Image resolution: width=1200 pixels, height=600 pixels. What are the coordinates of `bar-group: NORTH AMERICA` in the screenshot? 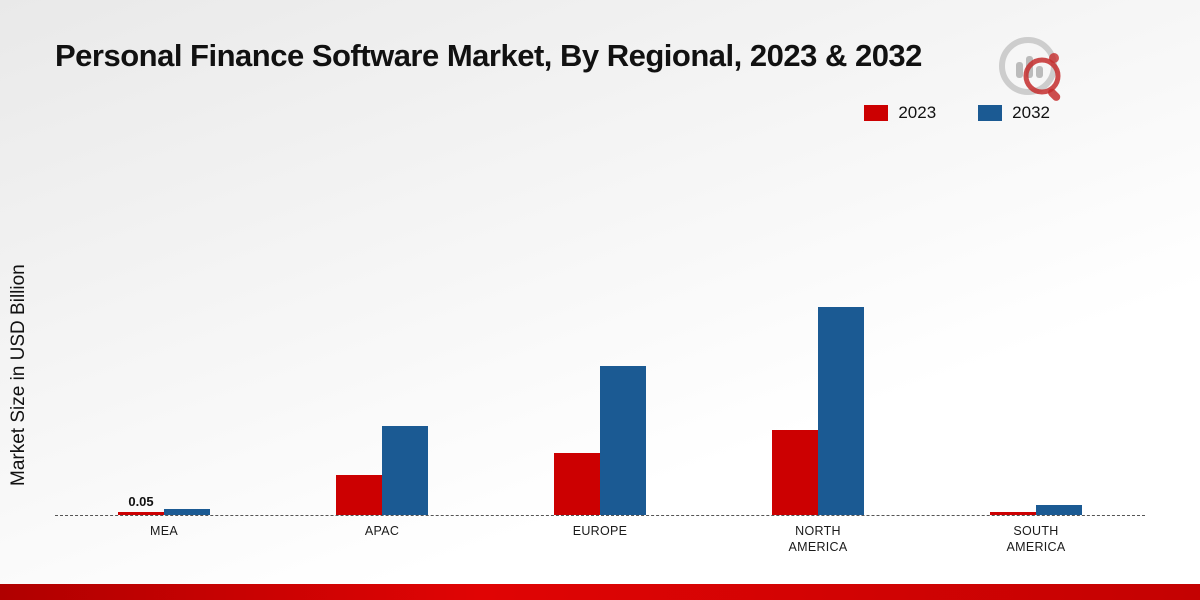 It's located at (818, 430).